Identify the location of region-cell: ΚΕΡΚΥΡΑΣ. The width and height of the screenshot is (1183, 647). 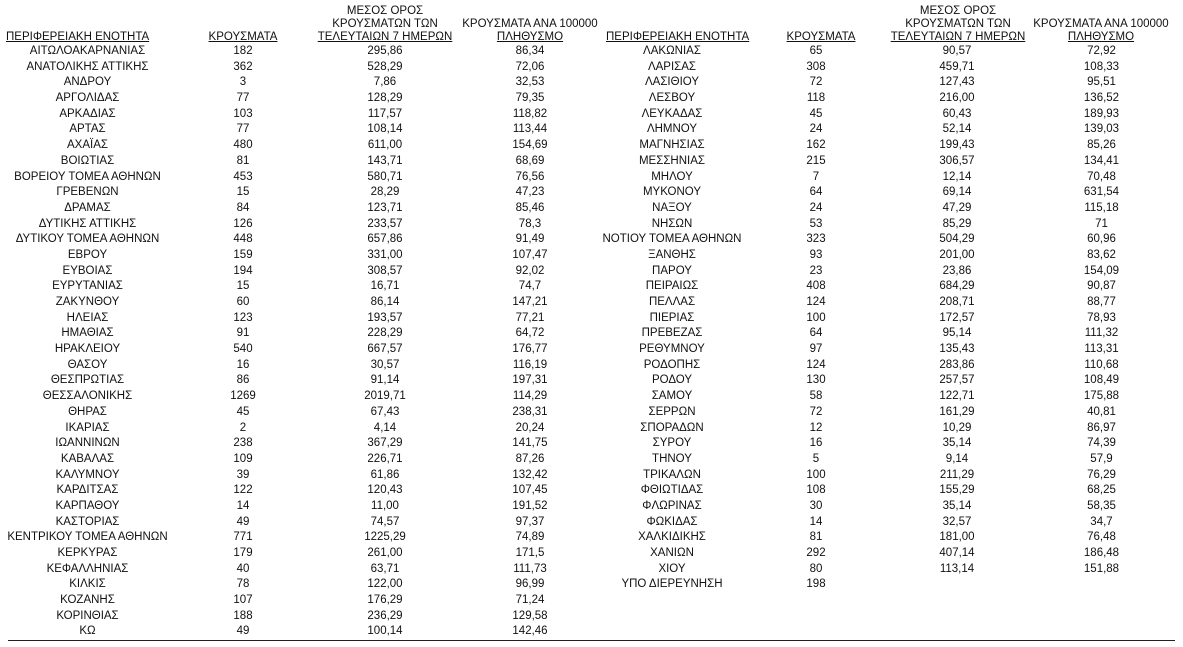
(87, 553).